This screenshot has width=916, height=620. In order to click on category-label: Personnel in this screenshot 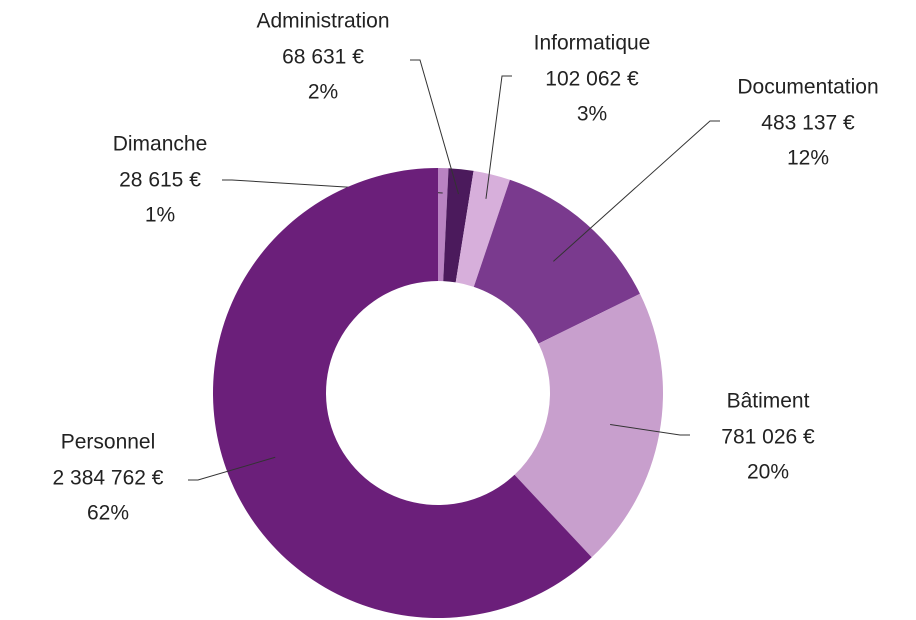, I will do `click(108, 442)`.